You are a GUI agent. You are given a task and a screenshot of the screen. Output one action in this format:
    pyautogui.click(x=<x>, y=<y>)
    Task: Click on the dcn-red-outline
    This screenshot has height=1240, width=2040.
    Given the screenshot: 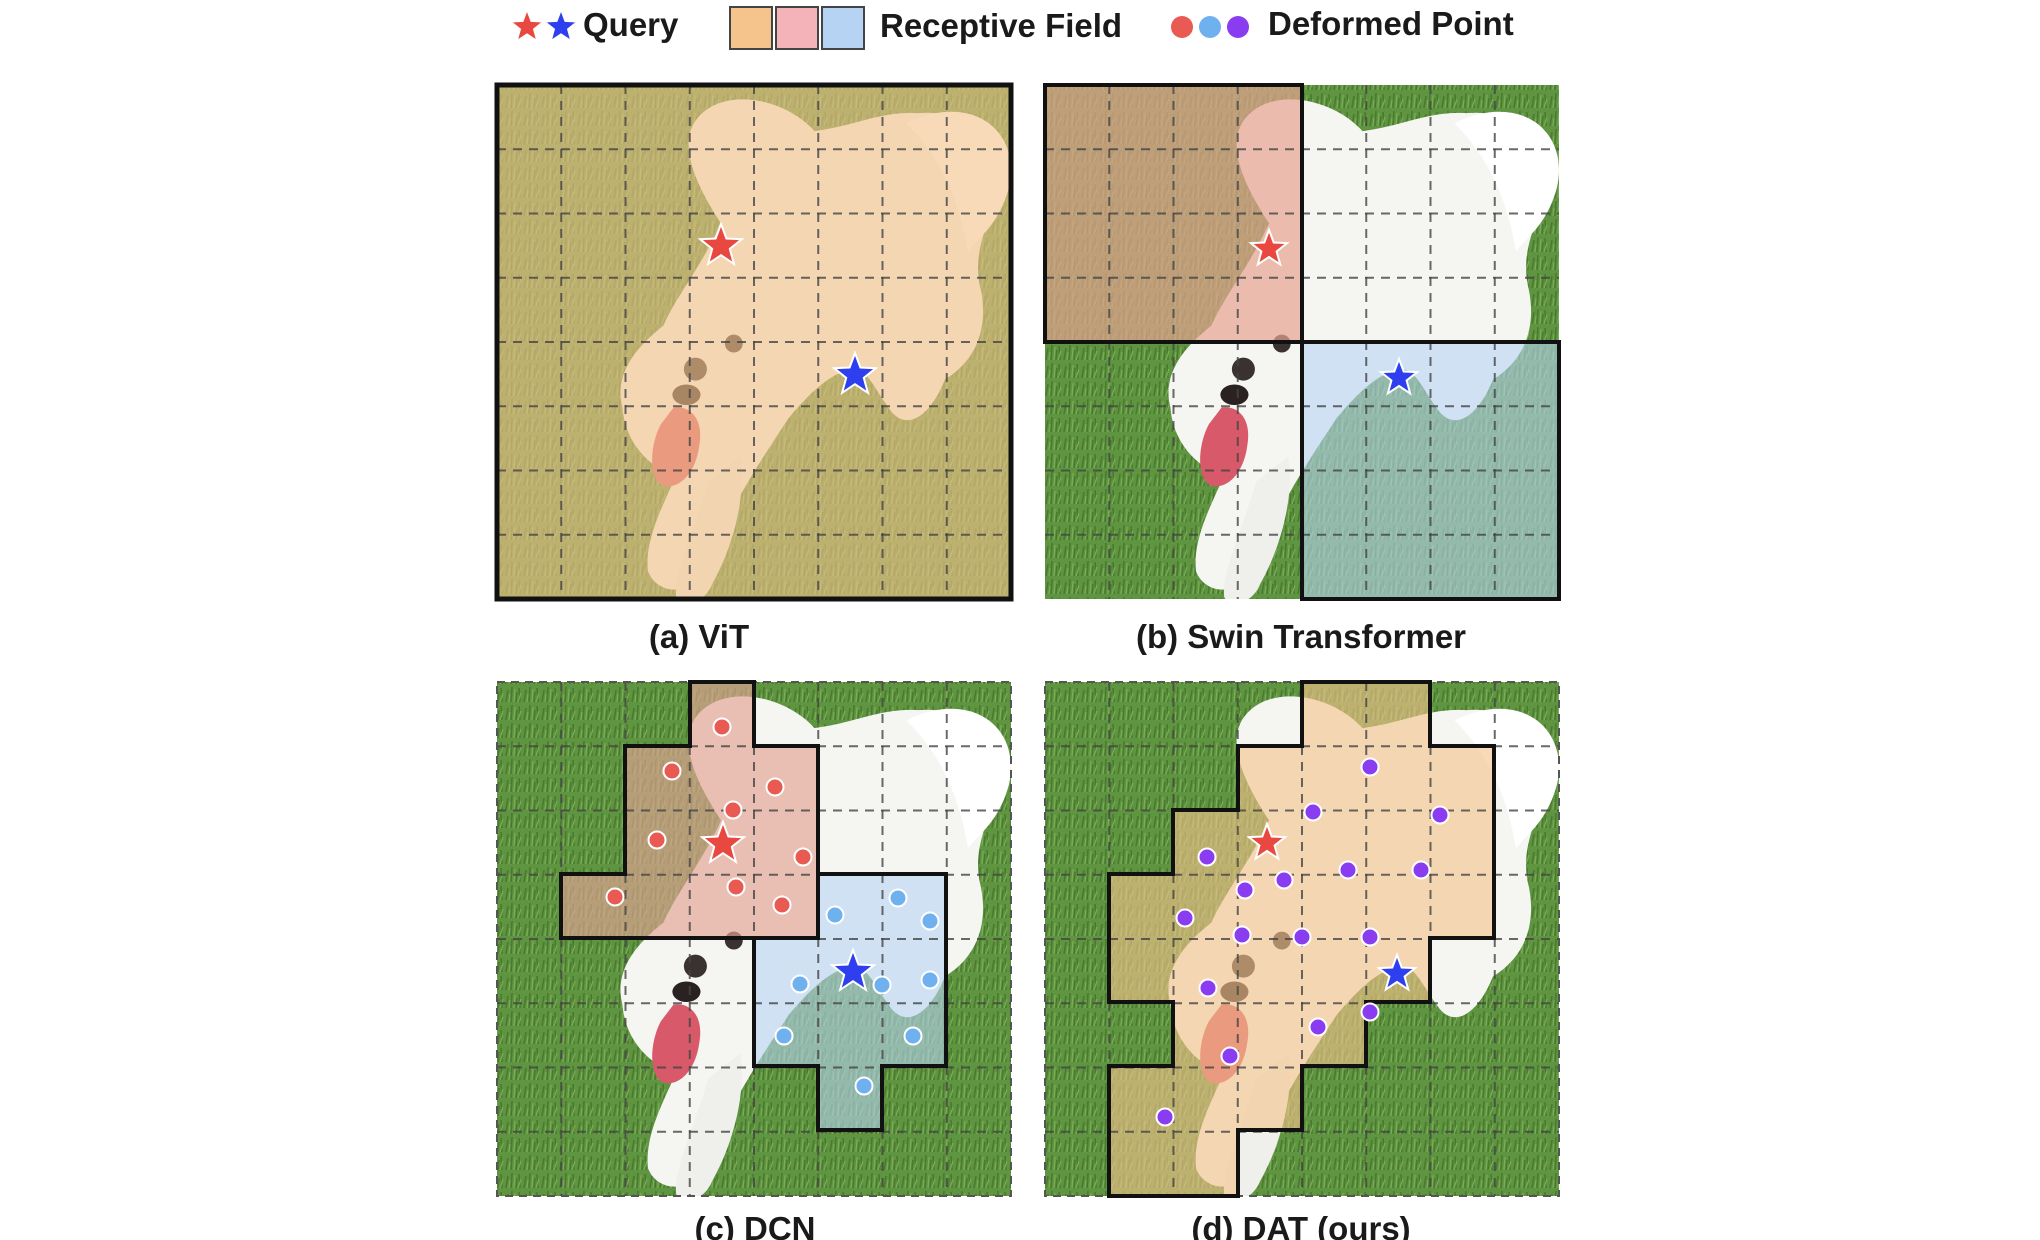 What is the action you would take?
    pyautogui.click(x=689, y=810)
    